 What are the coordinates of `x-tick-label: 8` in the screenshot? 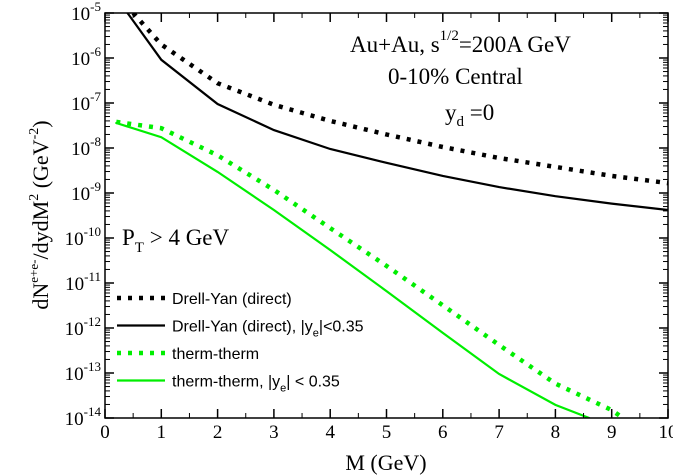 It's located at (556, 432).